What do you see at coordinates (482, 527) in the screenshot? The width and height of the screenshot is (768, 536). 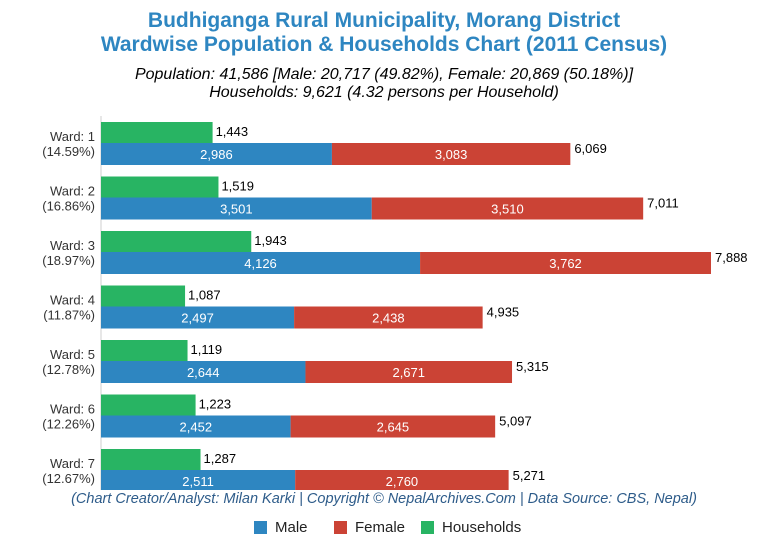 I see `legend-label-households: Households` at bounding box center [482, 527].